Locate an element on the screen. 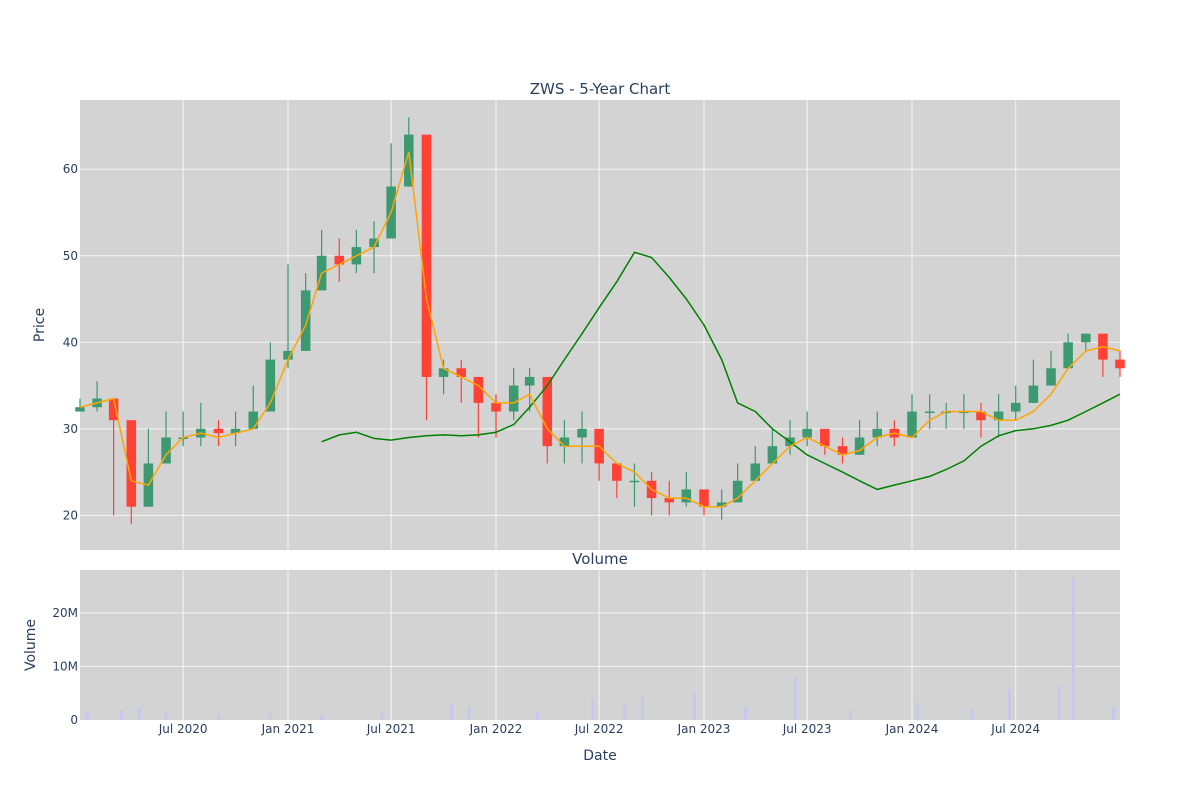  x-tick-label: Jul 2020 is located at coordinates (183, 729).